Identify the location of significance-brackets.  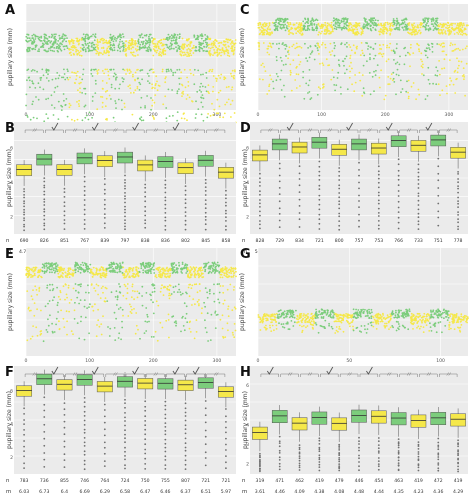
(125, 127).